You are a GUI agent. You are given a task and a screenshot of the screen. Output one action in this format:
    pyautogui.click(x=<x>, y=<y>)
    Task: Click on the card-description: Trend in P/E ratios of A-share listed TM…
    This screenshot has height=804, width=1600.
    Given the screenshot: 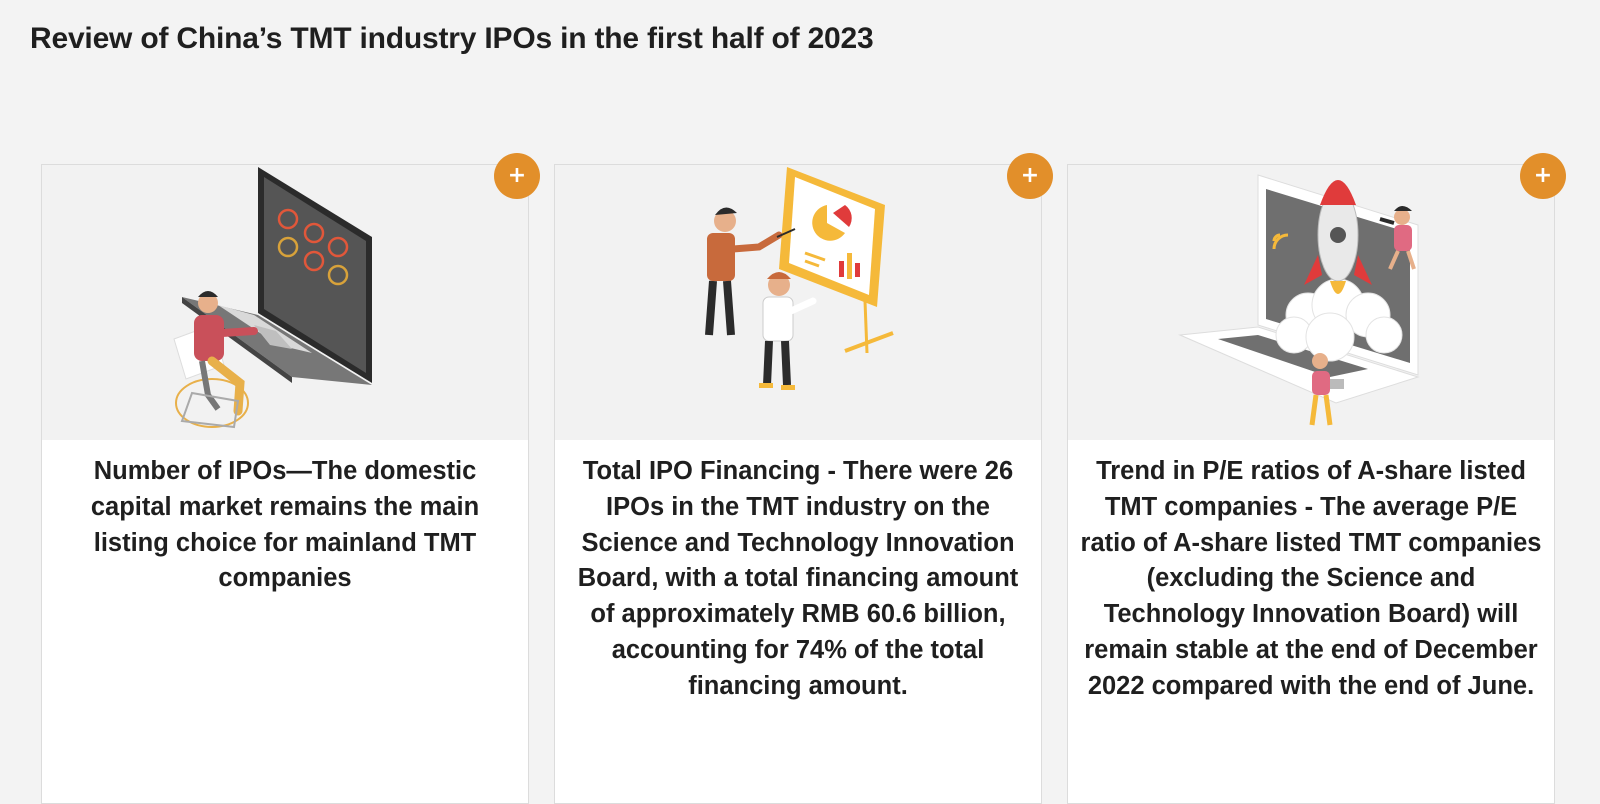 What is the action you would take?
    pyautogui.click(x=1311, y=578)
    